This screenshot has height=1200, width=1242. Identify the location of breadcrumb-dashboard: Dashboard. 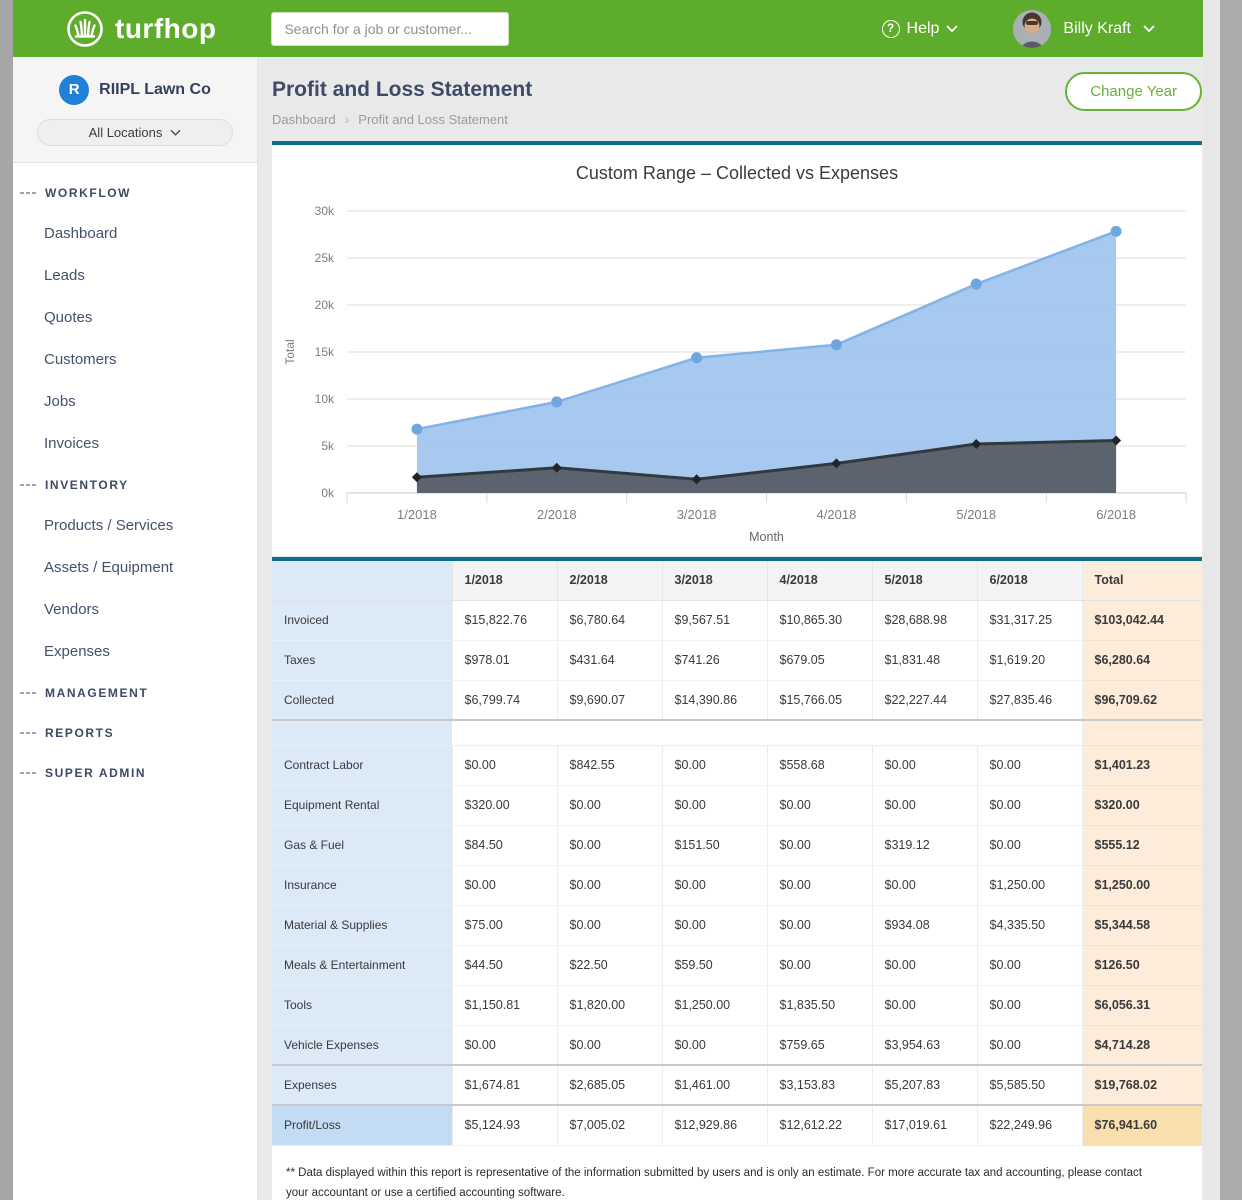
(304, 119).